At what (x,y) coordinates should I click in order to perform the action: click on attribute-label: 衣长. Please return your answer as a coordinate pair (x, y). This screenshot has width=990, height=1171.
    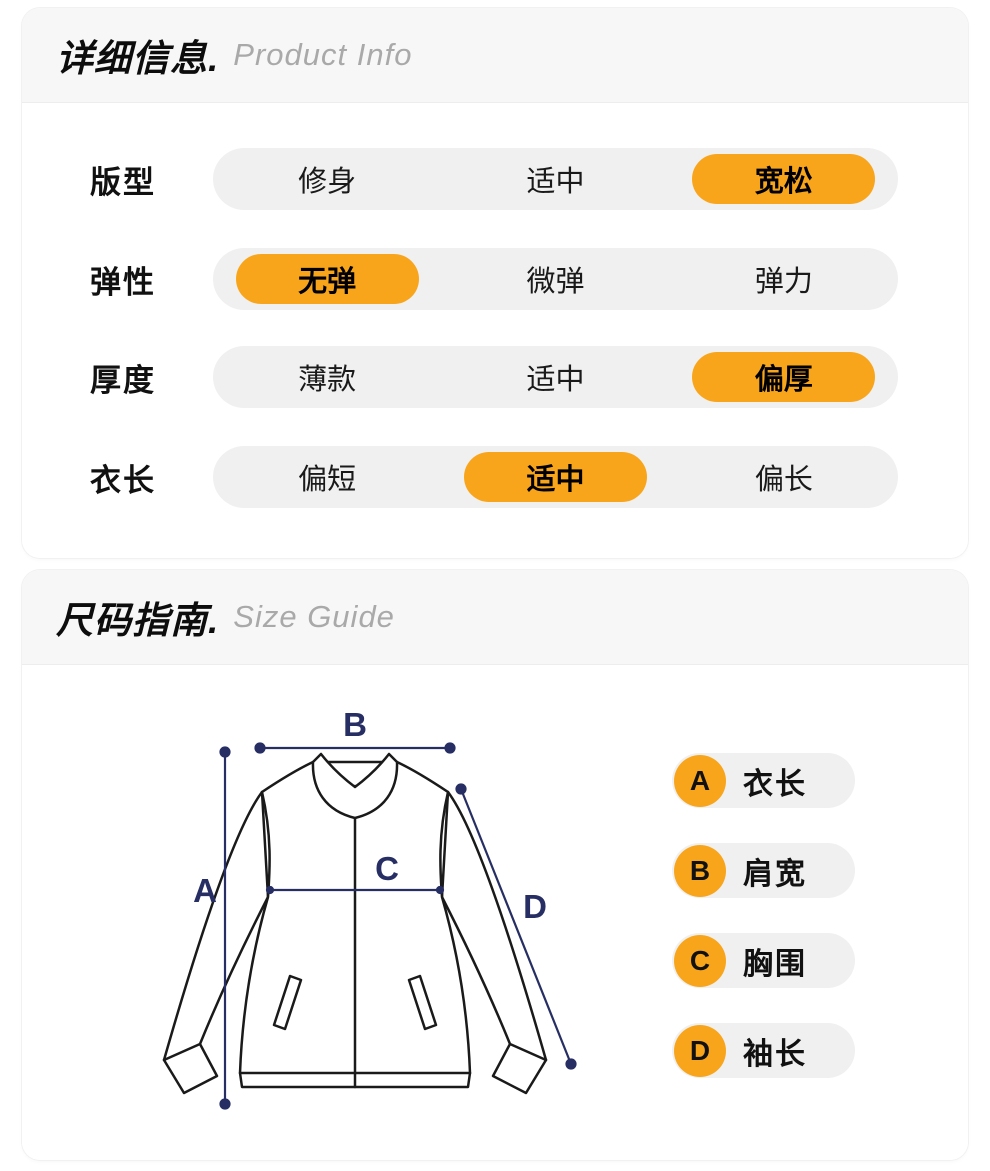
    Looking at the image, I should click on (123, 480).